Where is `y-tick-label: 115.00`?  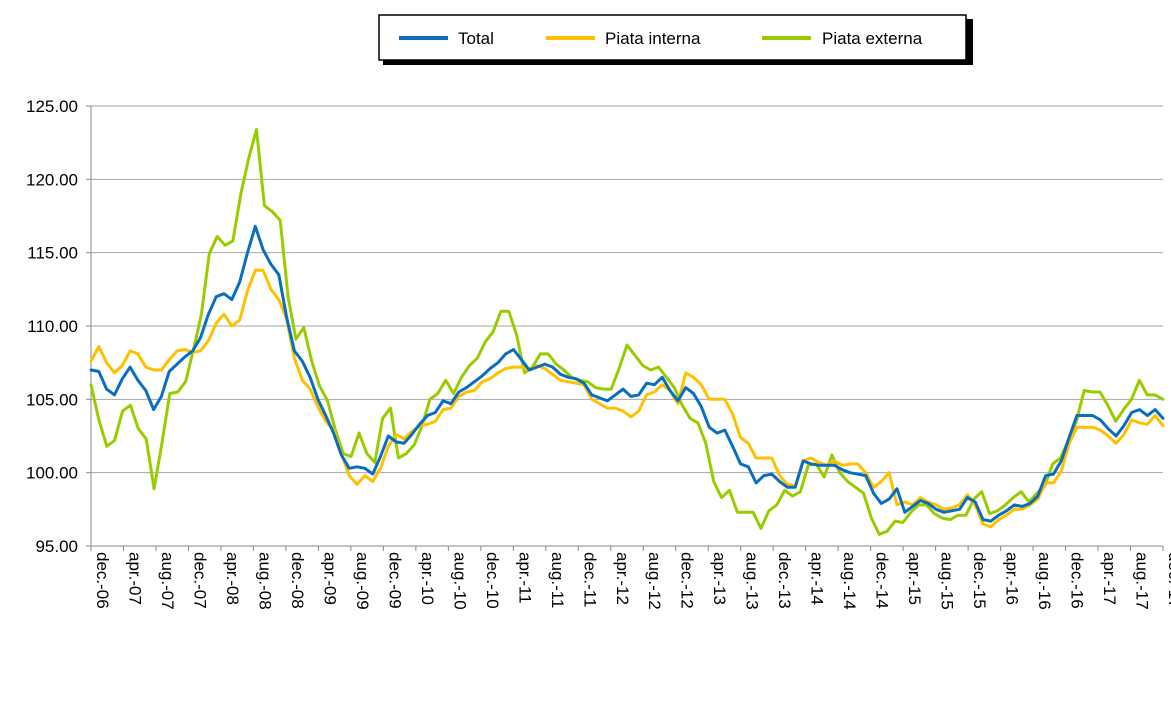 y-tick-label: 115.00 is located at coordinates (52, 253).